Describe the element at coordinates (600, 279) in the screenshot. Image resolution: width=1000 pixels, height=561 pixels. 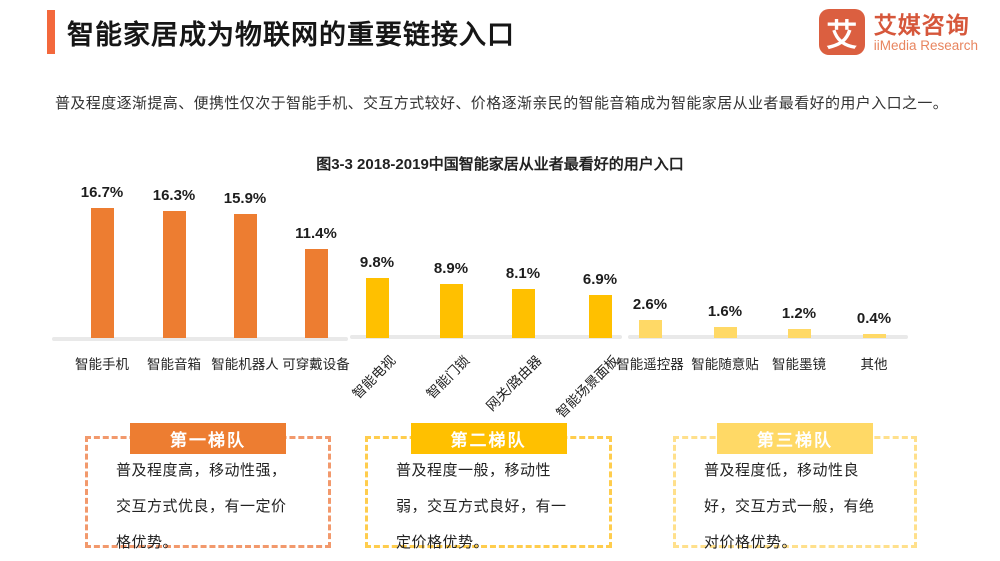
I see `bar-value-label: 6.9%` at that location.